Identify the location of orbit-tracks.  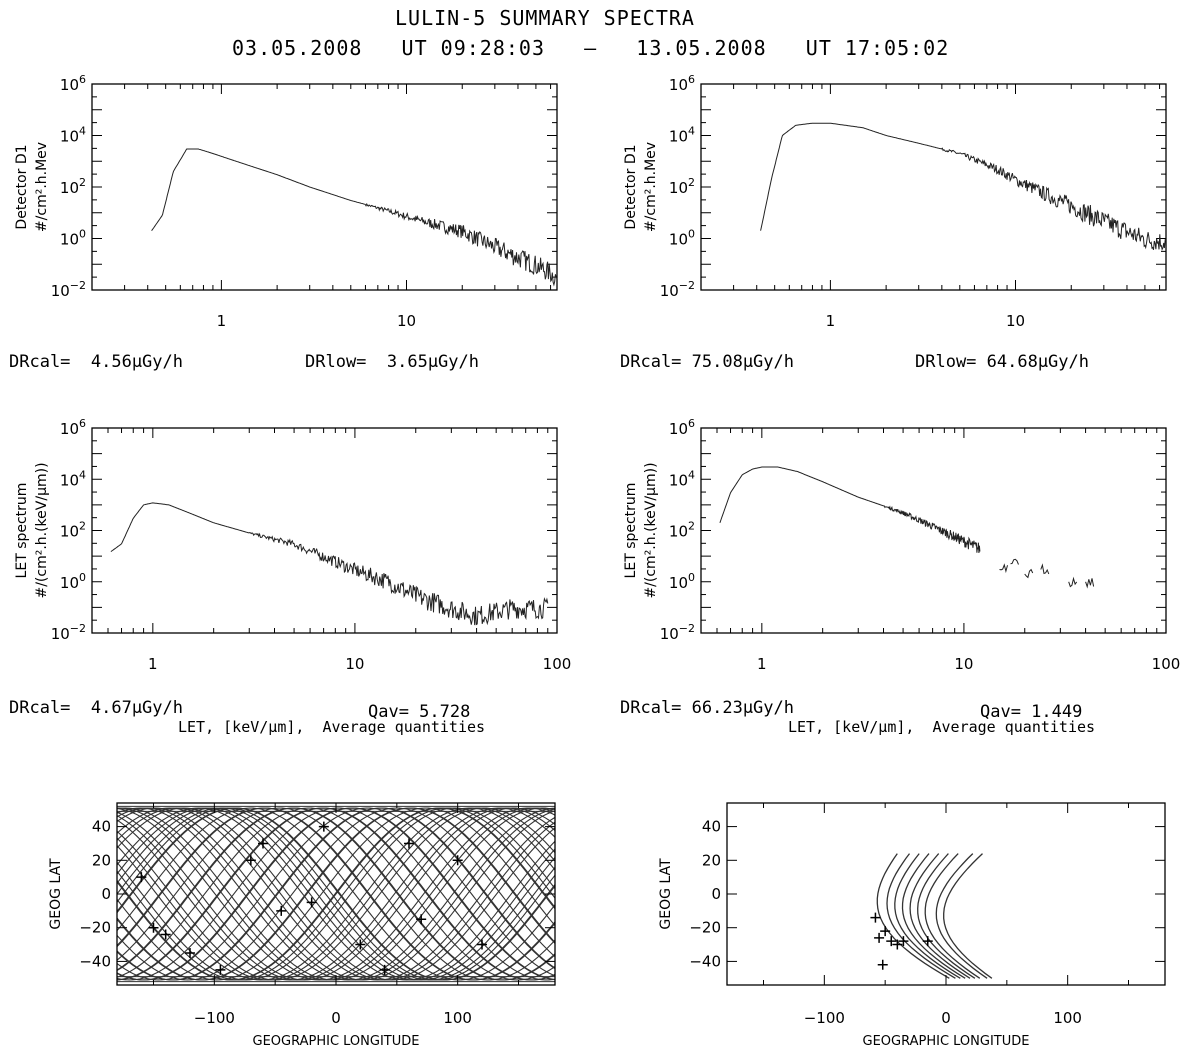
(336, 894).